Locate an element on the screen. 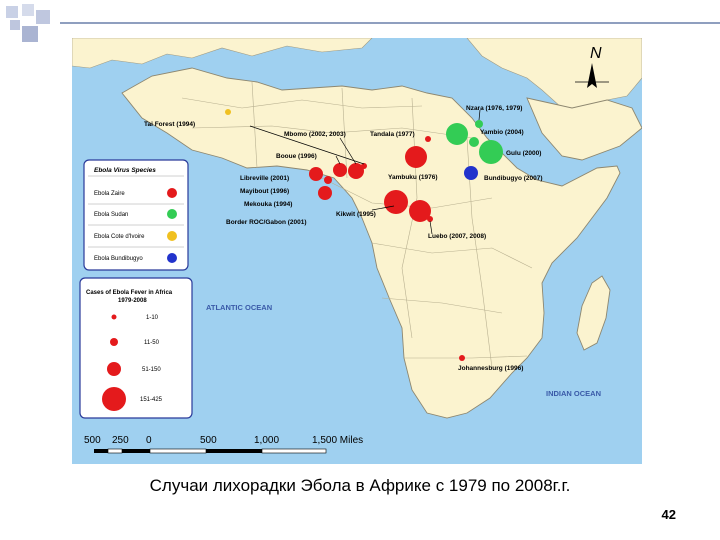 Image resolution: width=720 pixels, height=540 pixels. species-legend-bundibugyo-swatch is located at coordinates (172, 258).